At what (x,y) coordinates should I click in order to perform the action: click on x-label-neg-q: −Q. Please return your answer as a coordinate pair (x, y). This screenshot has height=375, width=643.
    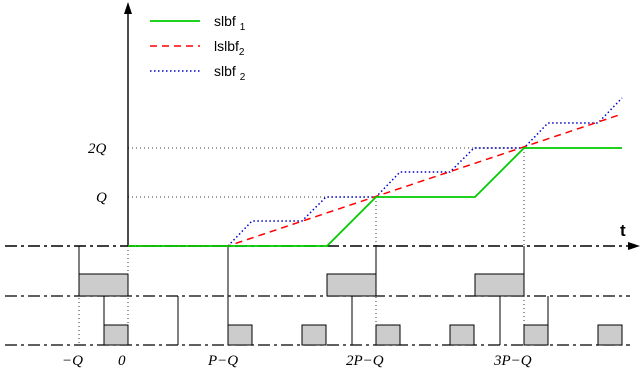
    Looking at the image, I should click on (72, 361).